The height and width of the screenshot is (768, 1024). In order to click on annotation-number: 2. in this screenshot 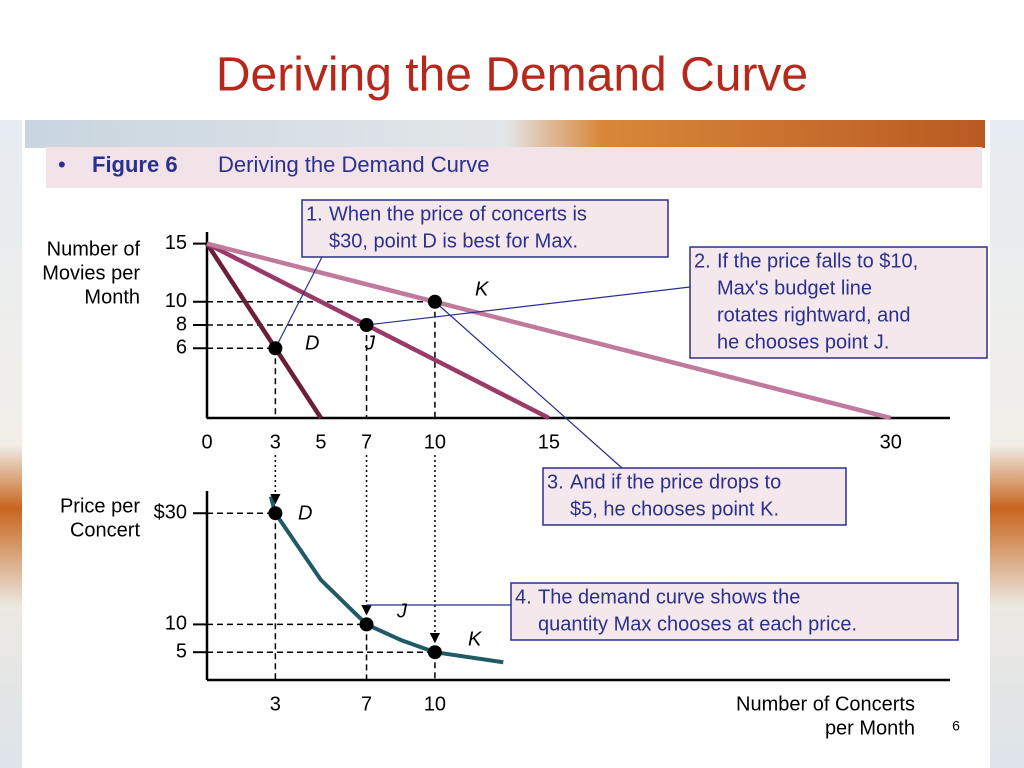, I will do `click(702, 261)`.